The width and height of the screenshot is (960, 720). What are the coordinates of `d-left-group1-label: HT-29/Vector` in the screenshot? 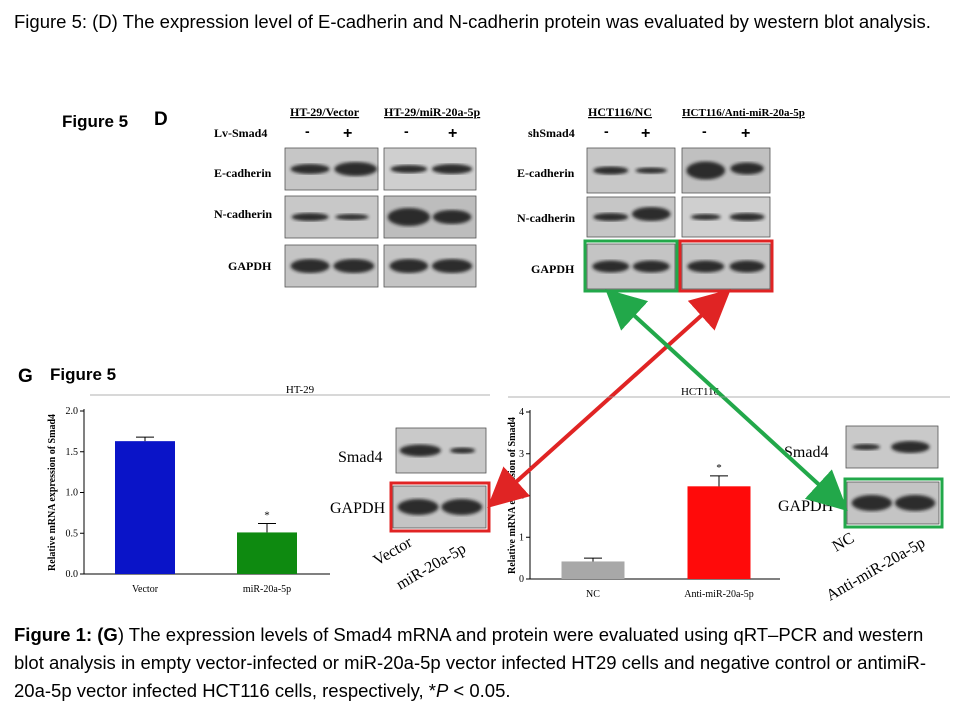 It's located at (325, 112).